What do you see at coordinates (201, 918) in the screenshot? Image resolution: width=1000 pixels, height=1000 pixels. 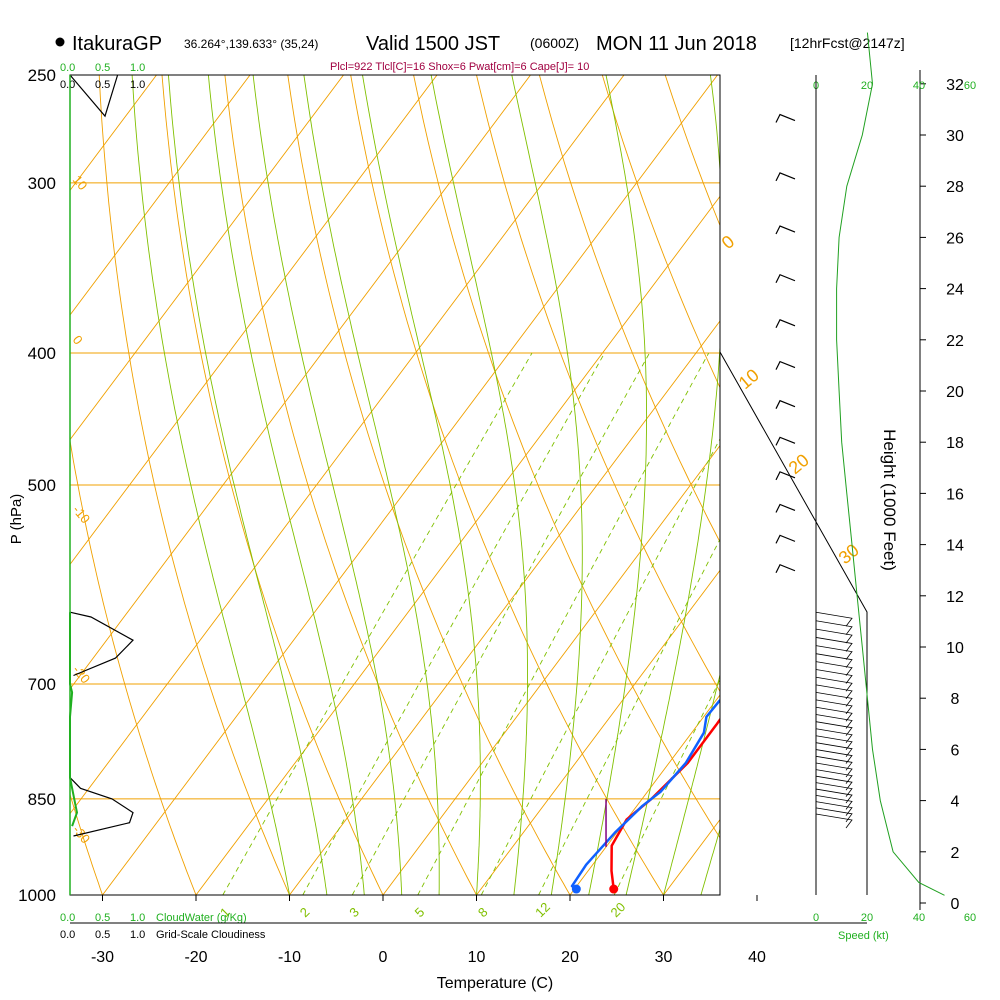 I see `cloud-water-label: CloudWater (g/Kg)` at bounding box center [201, 918].